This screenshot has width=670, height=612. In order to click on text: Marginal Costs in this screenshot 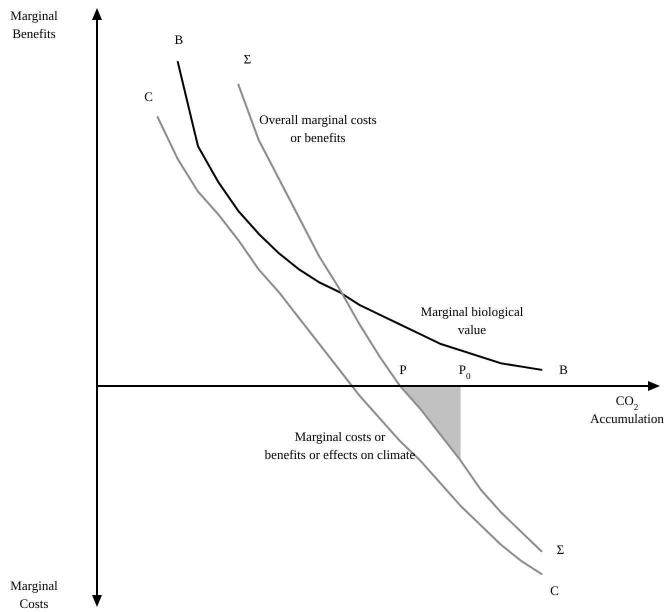, I will do `click(34, 594)`.